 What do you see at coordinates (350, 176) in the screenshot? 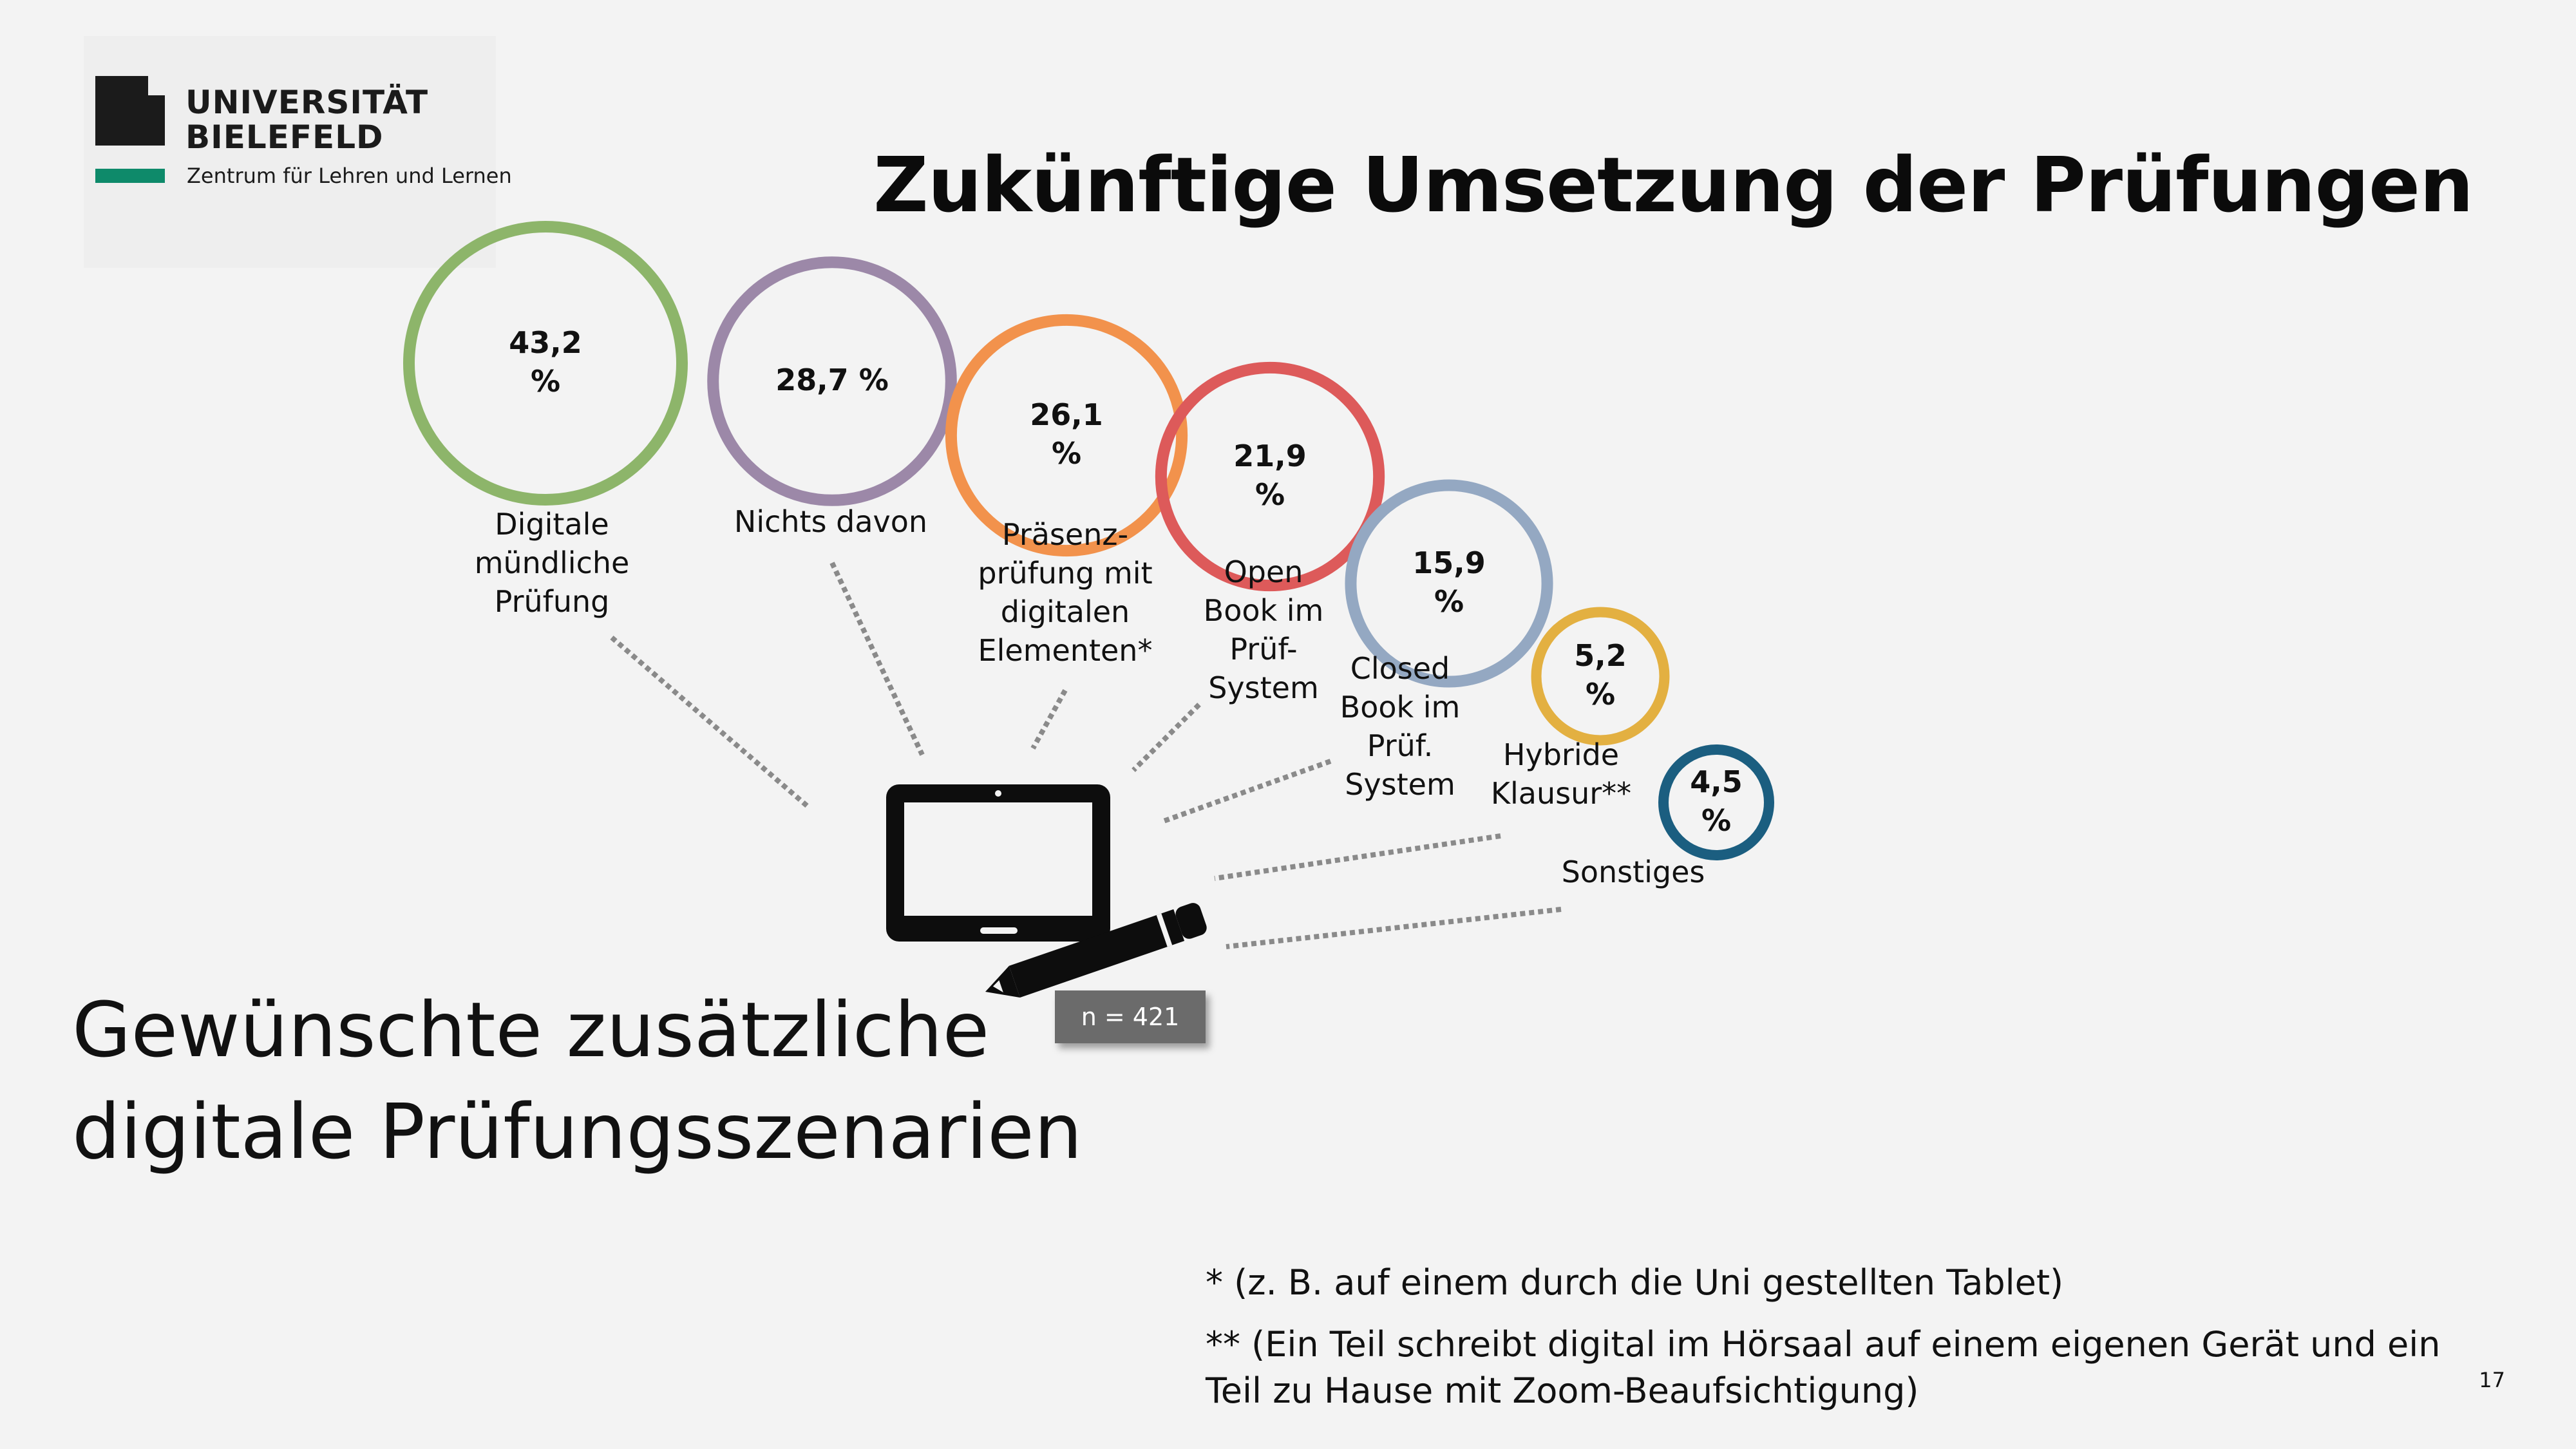
I see `logo-subtitle: Zentrum für Lehren und Lernen` at bounding box center [350, 176].